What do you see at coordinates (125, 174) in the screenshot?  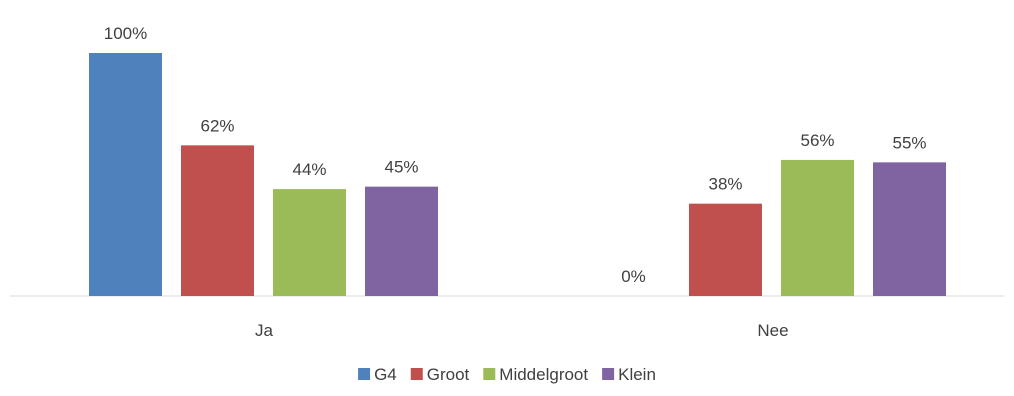 I see `bar-g4-ja` at bounding box center [125, 174].